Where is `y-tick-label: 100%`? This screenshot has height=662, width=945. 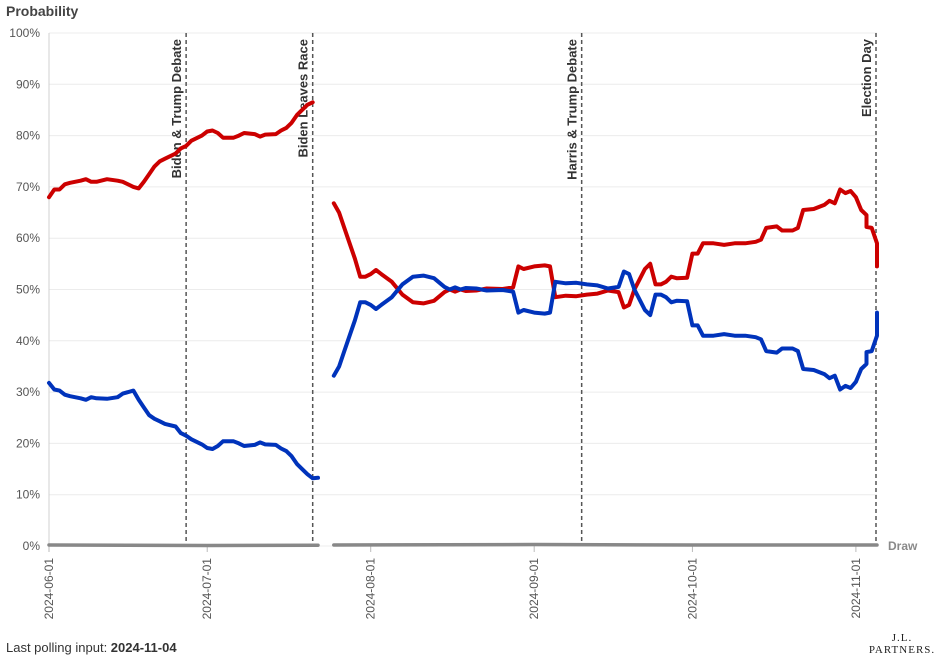 y-tick-label: 100% is located at coordinates (24, 33).